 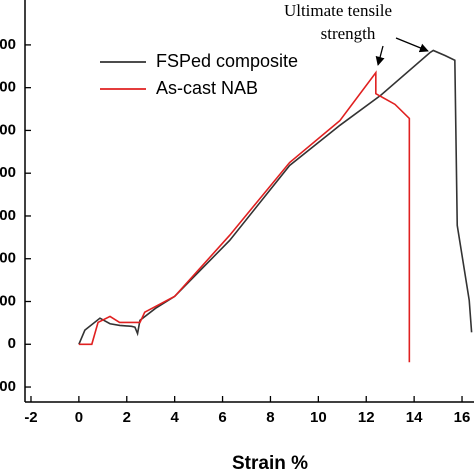 What do you see at coordinates (270, 463) in the screenshot?
I see `x-axis-label: Strain %` at bounding box center [270, 463].